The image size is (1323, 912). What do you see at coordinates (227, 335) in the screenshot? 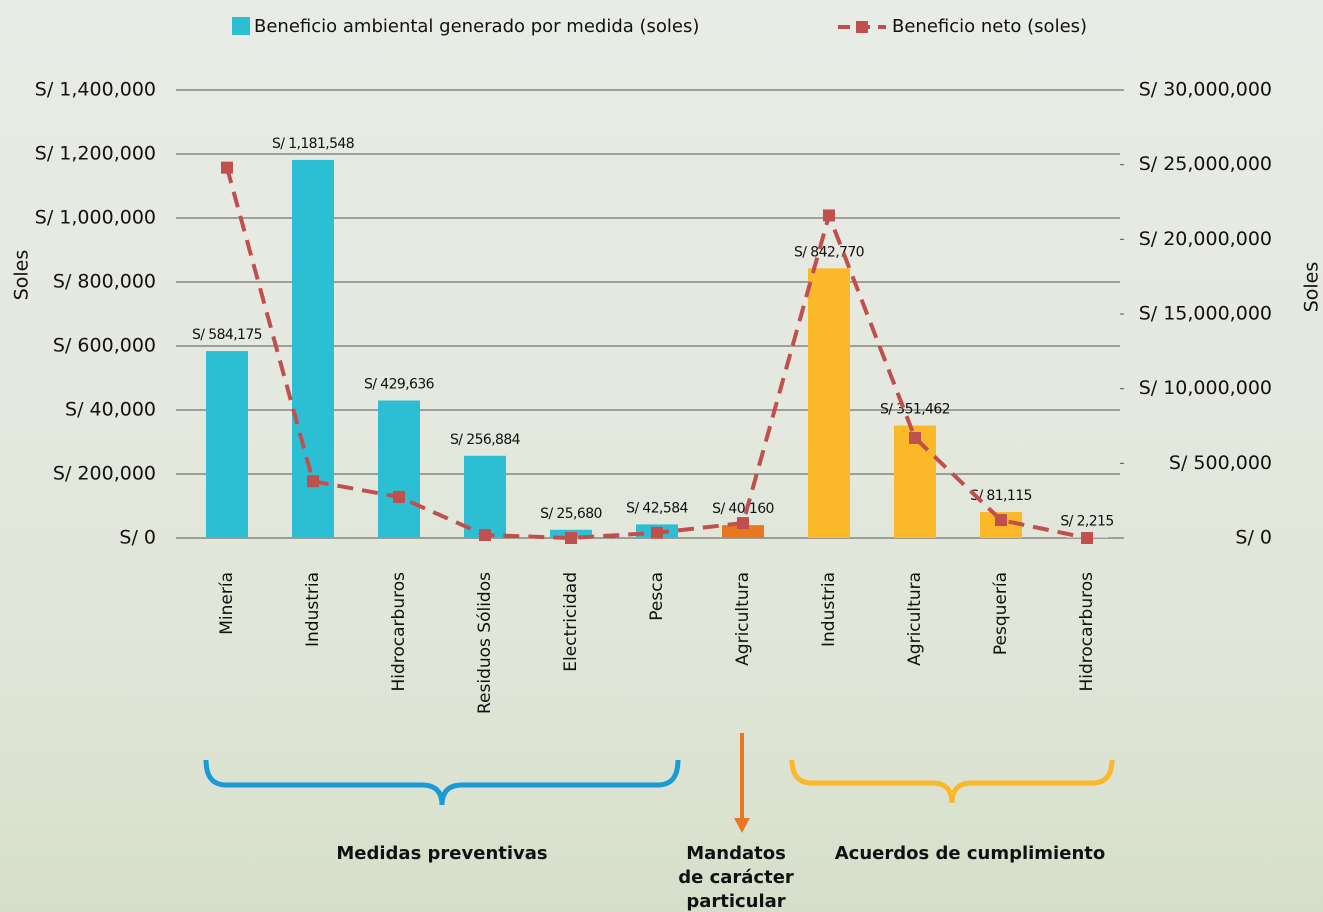
I see `value-label: S/ 584,175` at bounding box center [227, 335].